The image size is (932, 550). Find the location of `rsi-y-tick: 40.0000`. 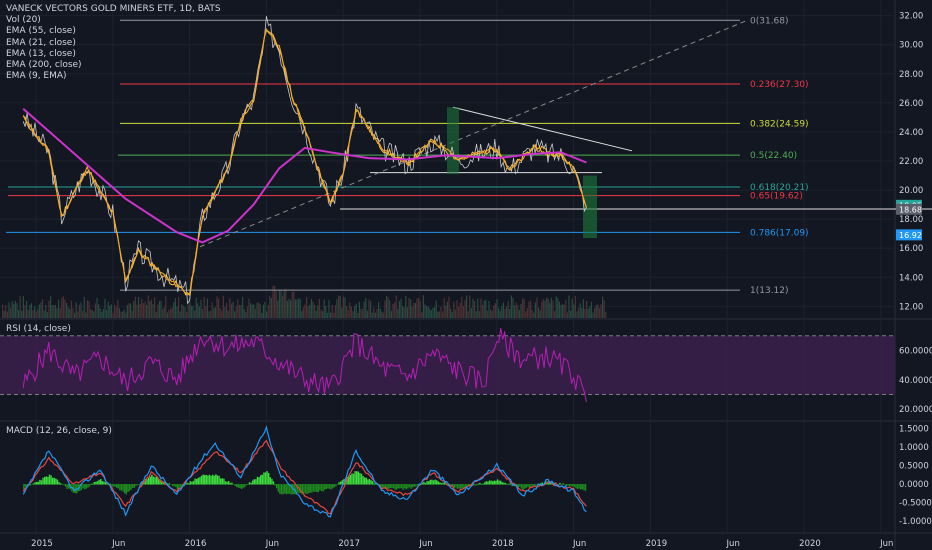

rsi-y-tick: 40.0000 is located at coordinates (915, 381).